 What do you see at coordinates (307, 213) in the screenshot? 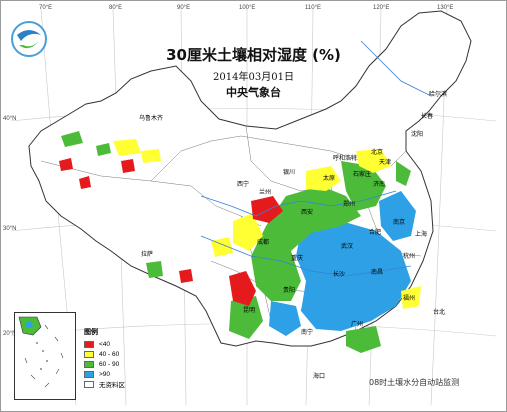
I see `city-label: 西安` at bounding box center [307, 213].